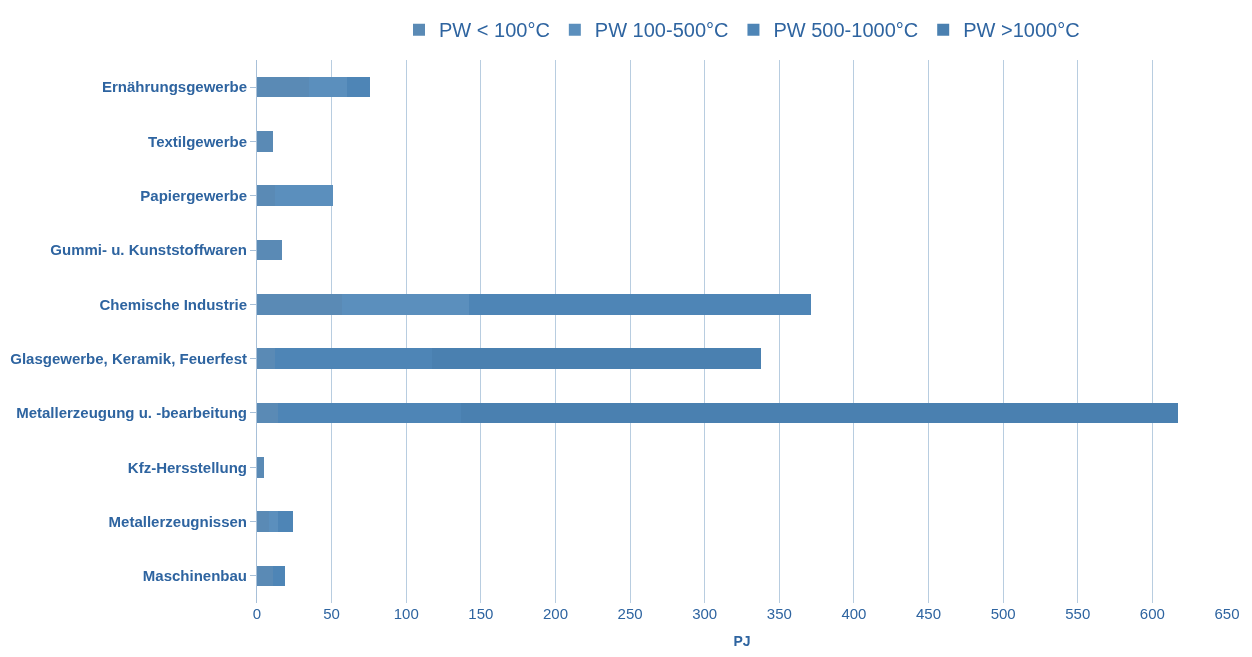 The width and height of the screenshot is (1252, 657). Describe the element at coordinates (661, 30) in the screenshot. I see `legend-label: PW 100-500°C` at that location.